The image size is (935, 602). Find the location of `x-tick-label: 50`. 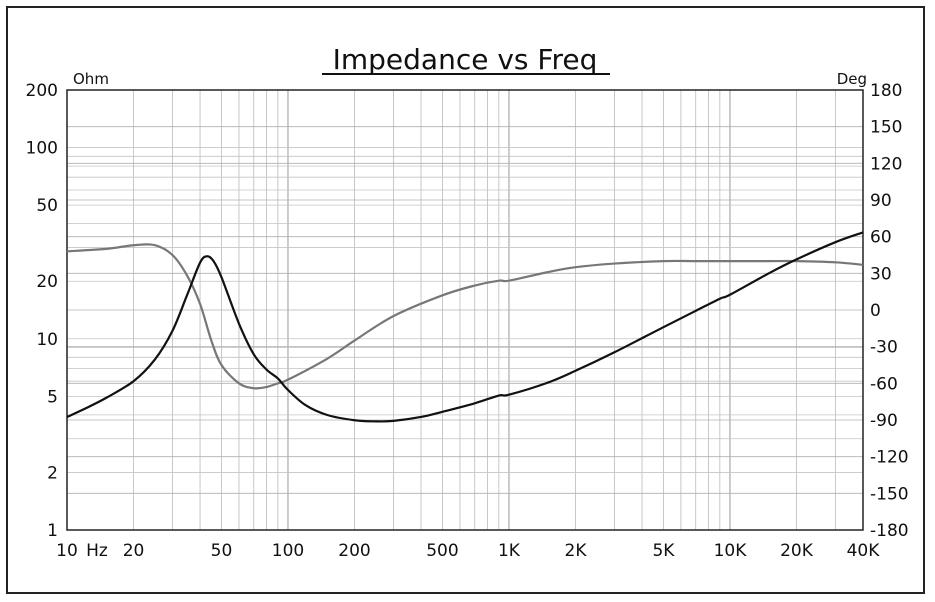

x-tick-label: 50 is located at coordinates (222, 551).